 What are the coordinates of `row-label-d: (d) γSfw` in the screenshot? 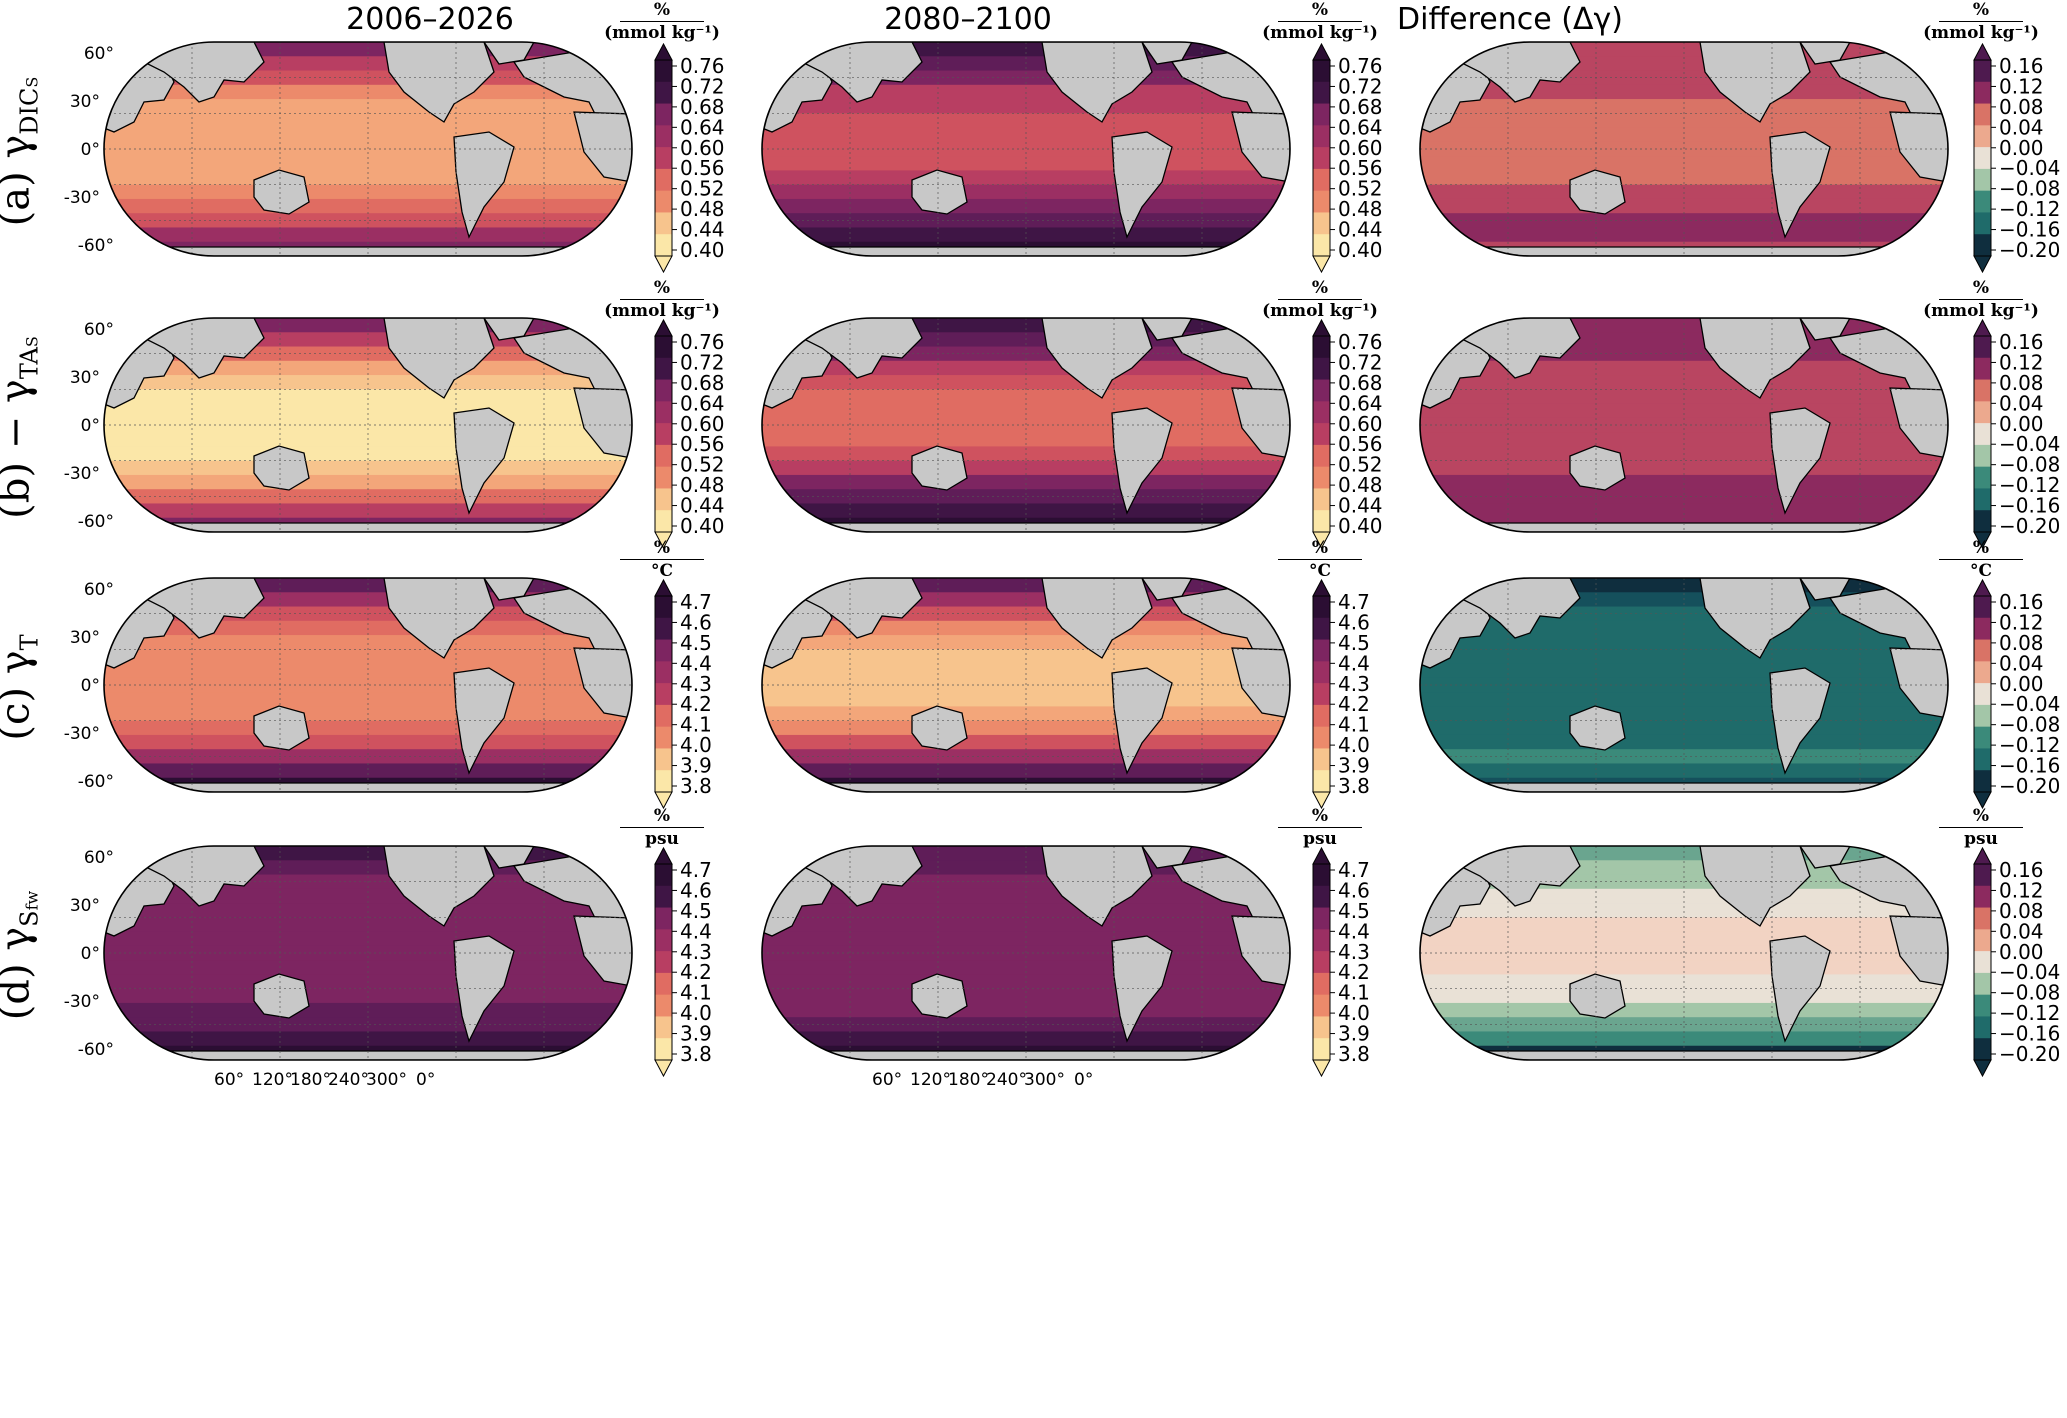 It's located at (22, 956).